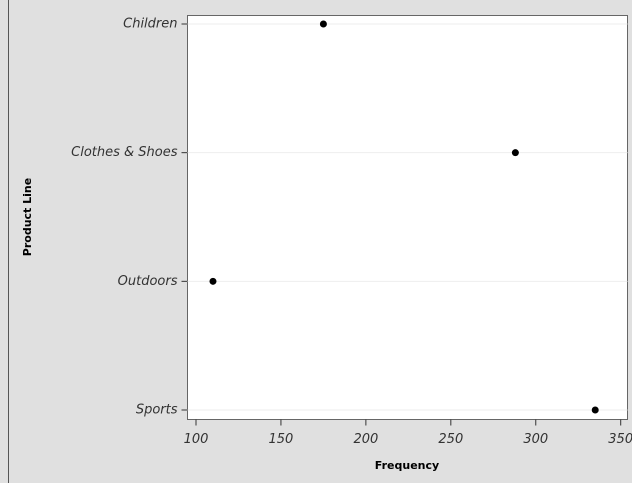 The image size is (632, 483). What do you see at coordinates (450, 439) in the screenshot?
I see `x-tick-label: 250` at bounding box center [450, 439].